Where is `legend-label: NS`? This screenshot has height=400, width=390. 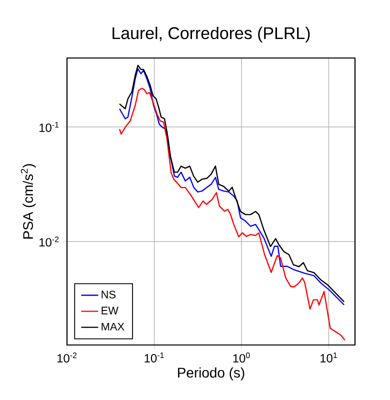 legend-label: NS is located at coordinates (109, 294).